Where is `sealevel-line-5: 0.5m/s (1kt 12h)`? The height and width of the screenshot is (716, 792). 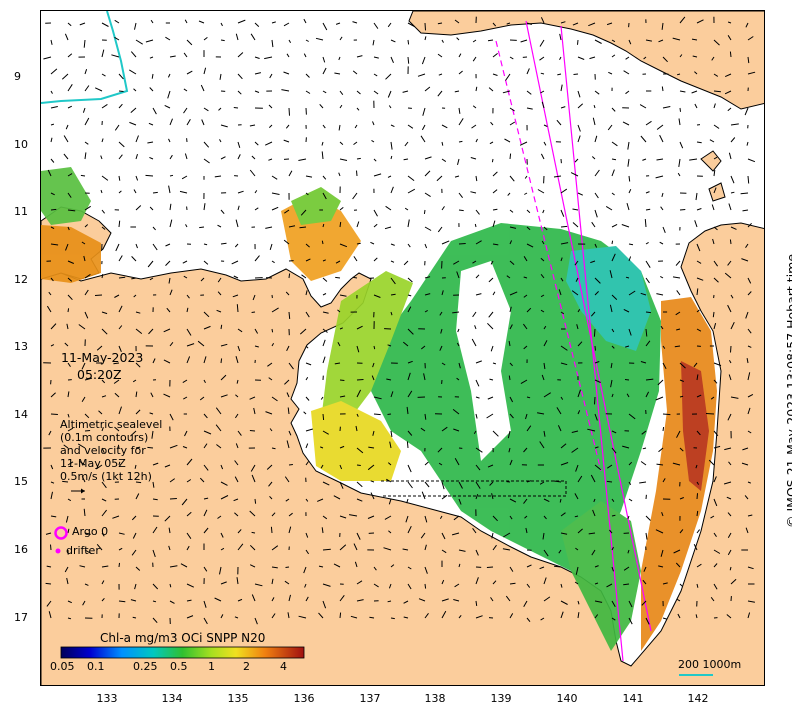 sealevel-line-5: 0.5m/s (1kt 12h) is located at coordinates (106, 476).